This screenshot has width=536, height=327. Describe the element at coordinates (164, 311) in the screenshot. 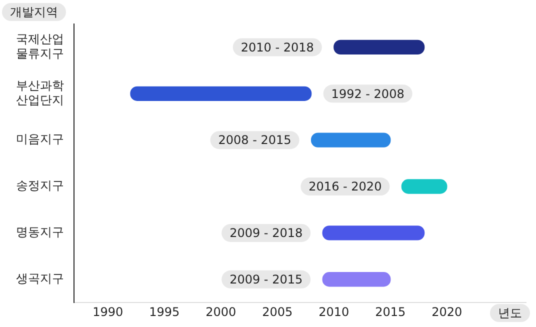

I see `x-tick-label: 1995` at that location.